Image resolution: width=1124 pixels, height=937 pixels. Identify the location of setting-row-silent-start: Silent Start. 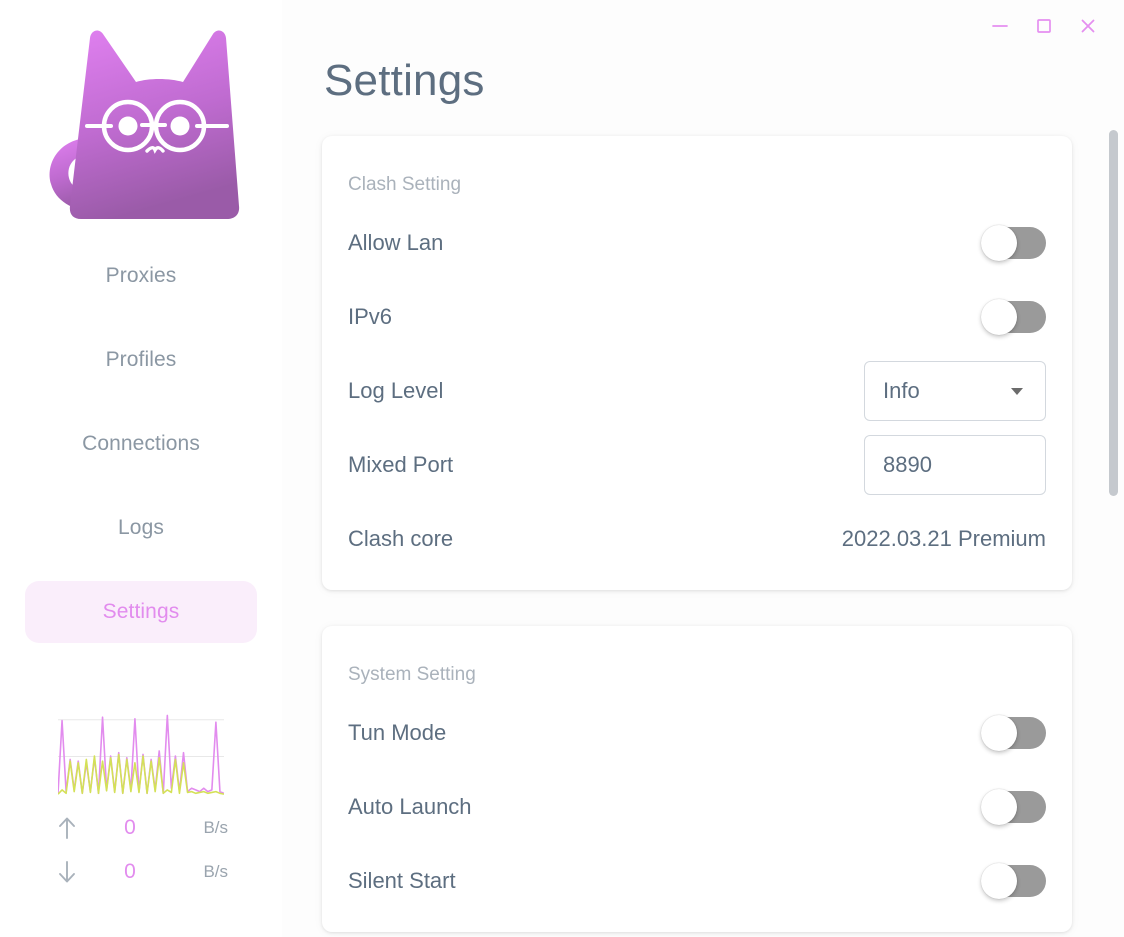
(697, 881).